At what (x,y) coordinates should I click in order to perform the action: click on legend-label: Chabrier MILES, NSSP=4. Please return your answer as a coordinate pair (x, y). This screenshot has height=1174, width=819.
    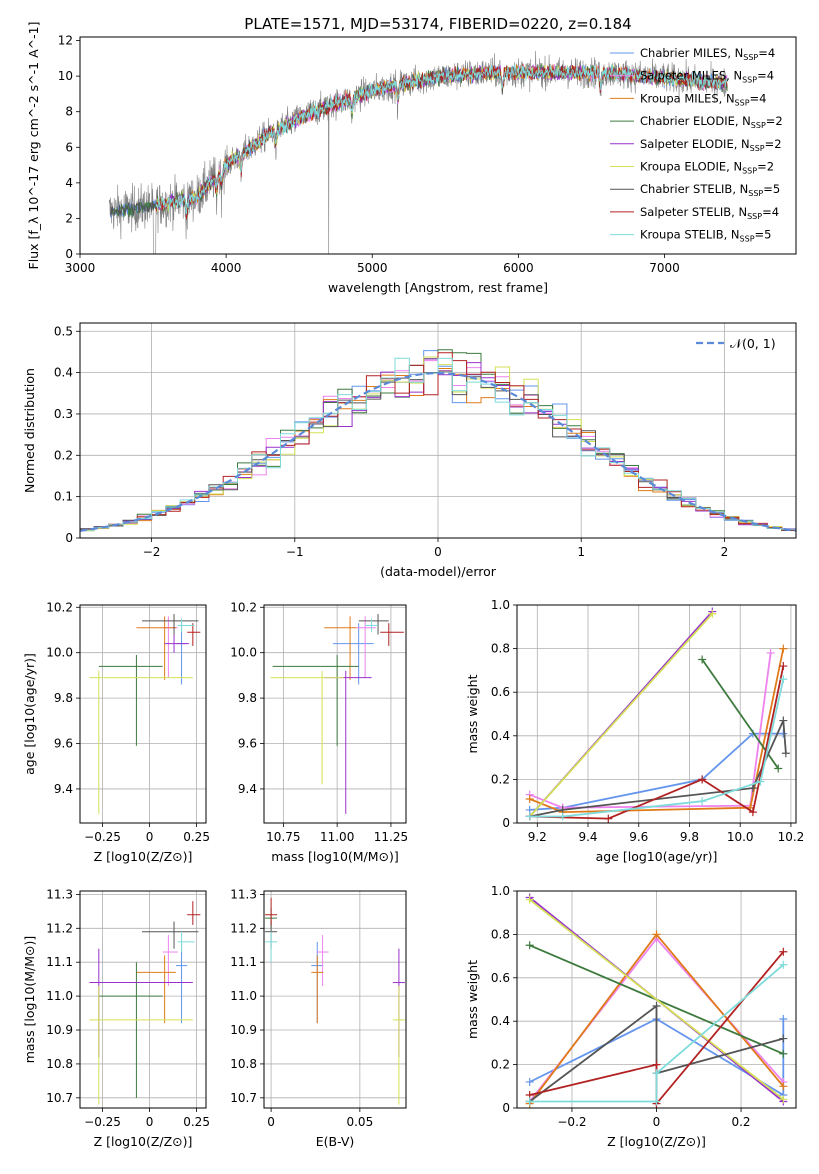
    Looking at the image, I should click on (707, 54).